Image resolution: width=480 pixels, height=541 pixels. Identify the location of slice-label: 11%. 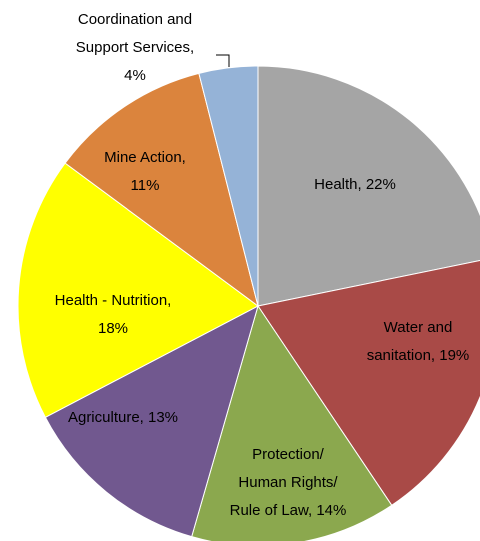
(145, 185).